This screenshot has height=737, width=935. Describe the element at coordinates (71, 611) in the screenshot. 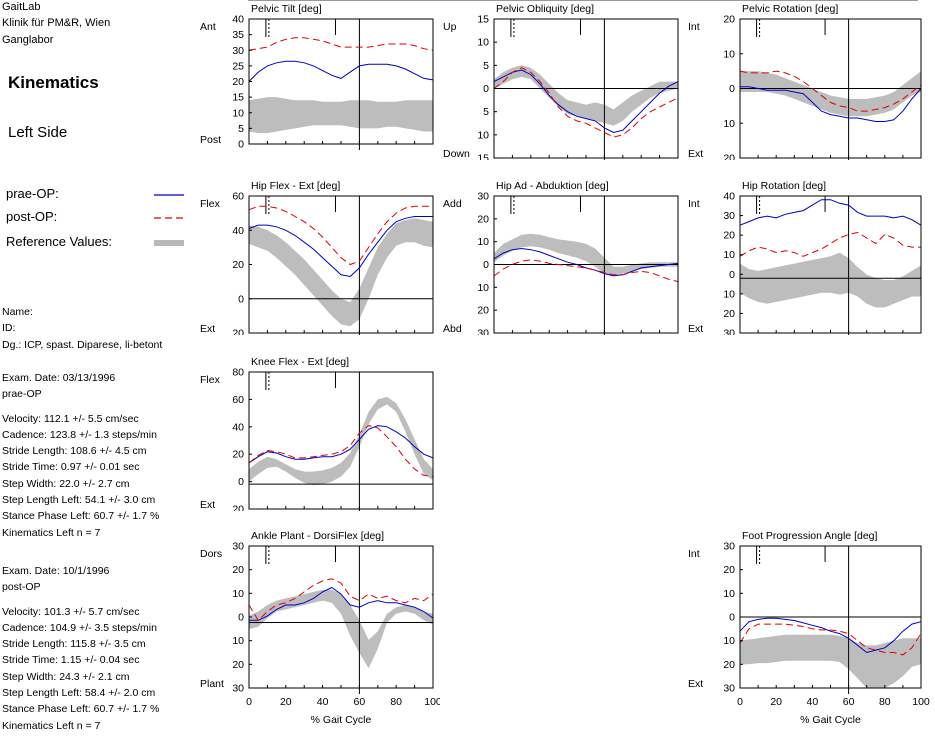

I see `exam-velocity: Velocity: 101.3 +/- 5.7 cm/sec` at that location.